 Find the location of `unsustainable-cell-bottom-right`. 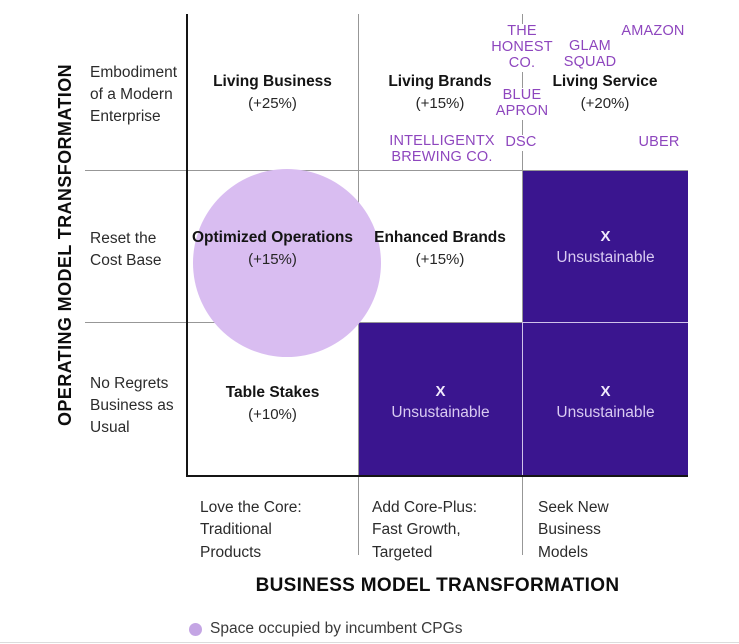

unsustainable-cell-bottom-right is located at coordinates (605, 399).